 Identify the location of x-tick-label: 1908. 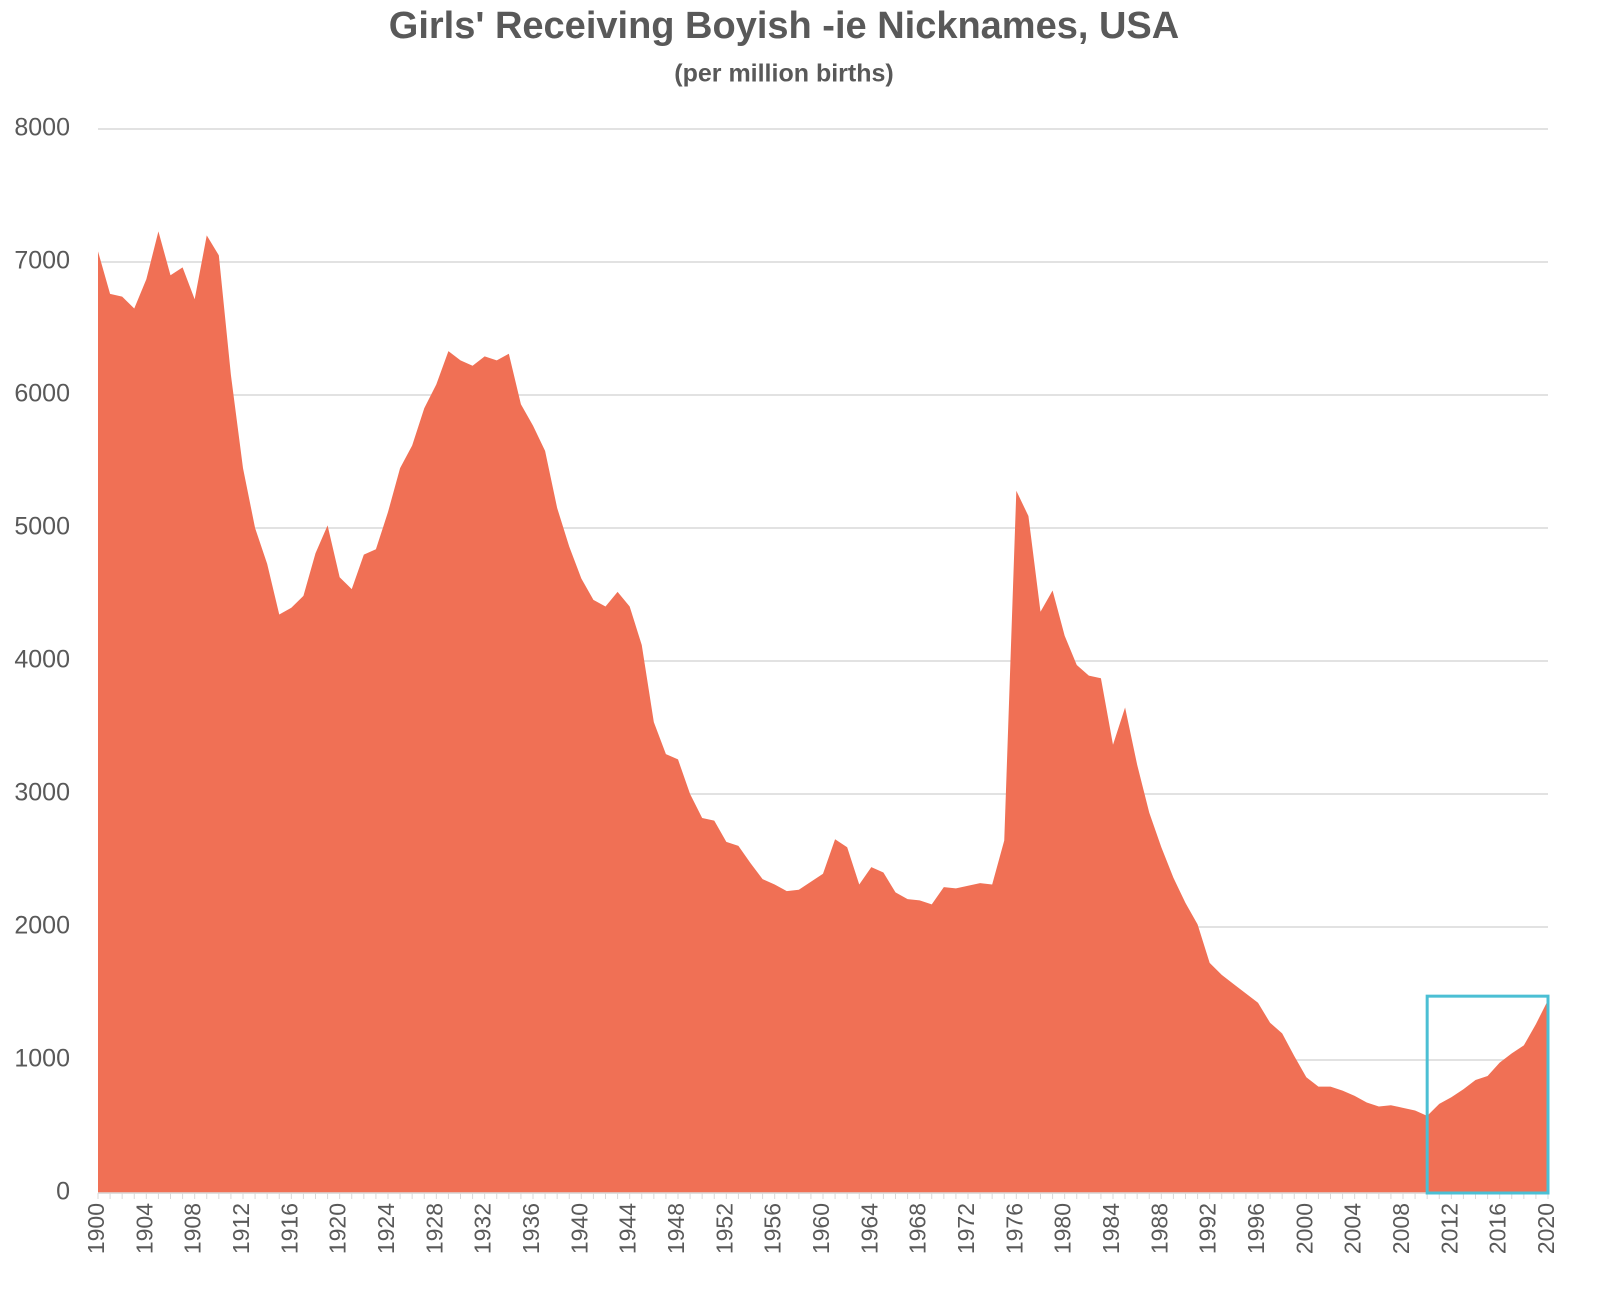
(193, 1228).